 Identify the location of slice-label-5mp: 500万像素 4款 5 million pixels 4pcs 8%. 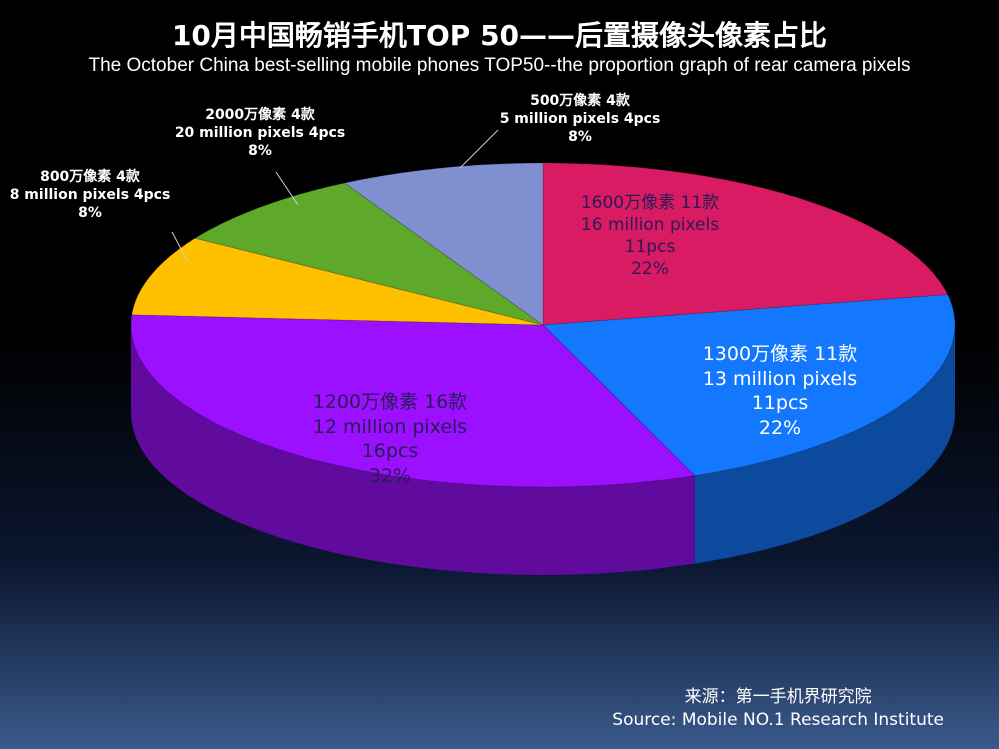
(580, 119).